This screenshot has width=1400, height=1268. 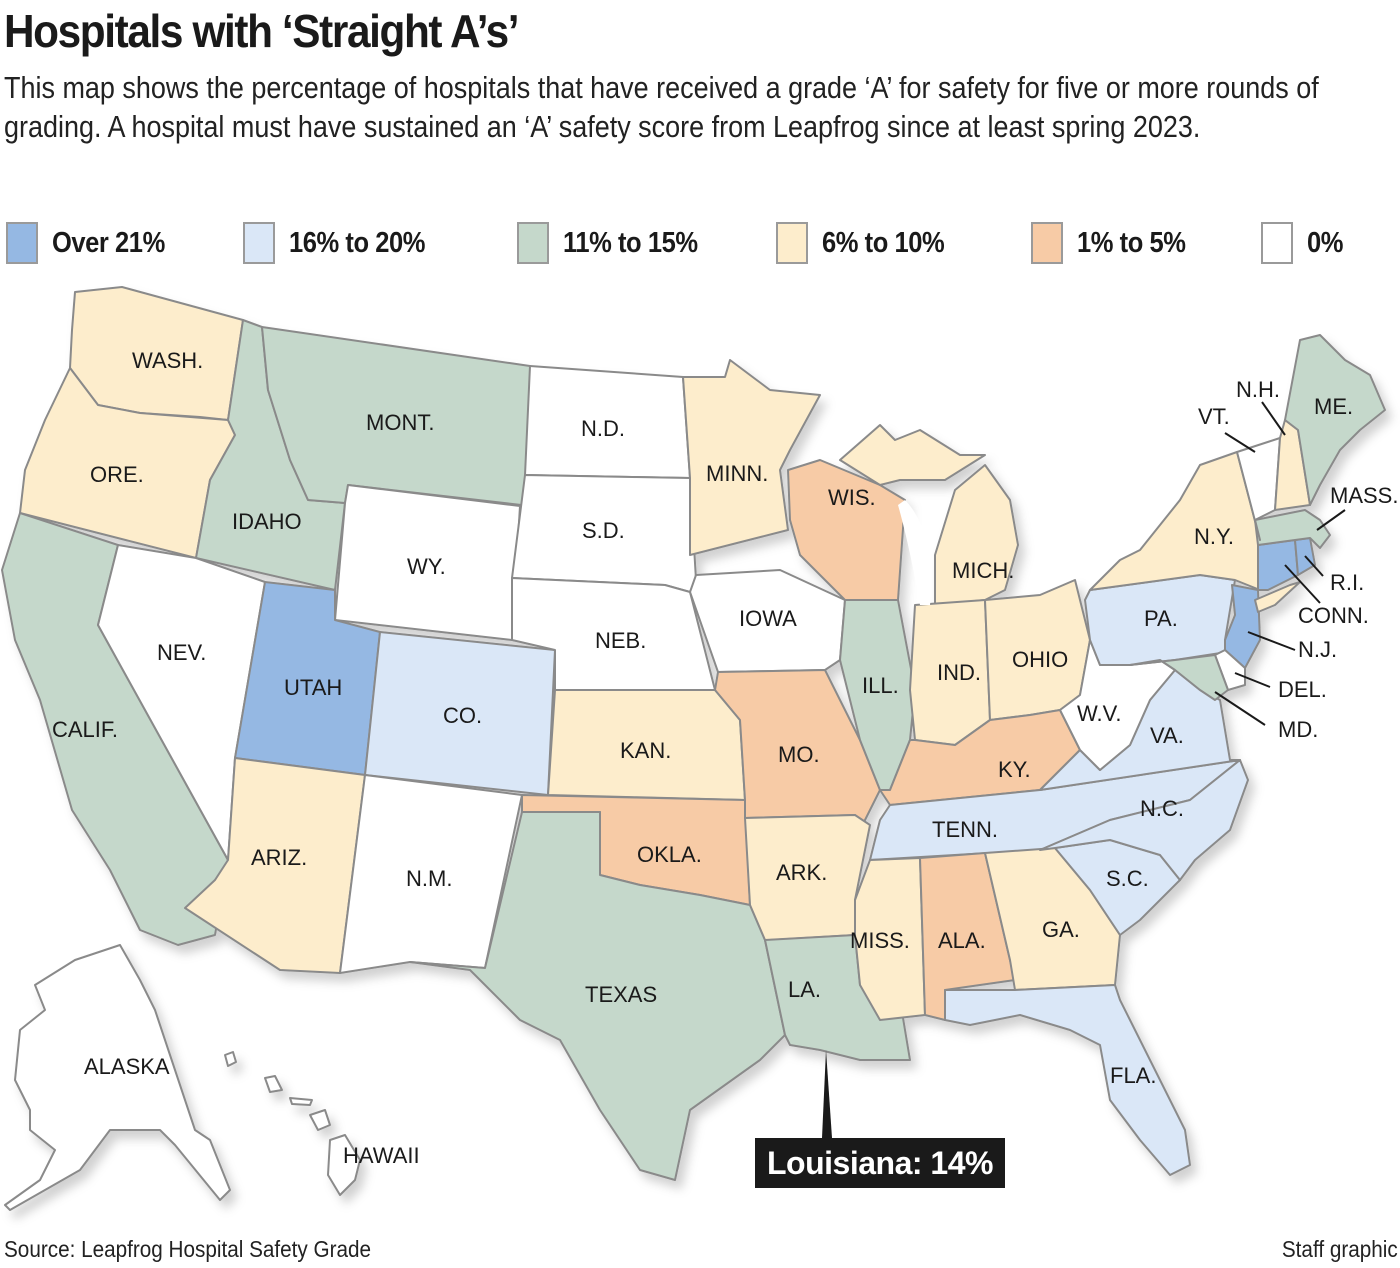 I want to click on state-label: WY., so click(x=426, y=566).